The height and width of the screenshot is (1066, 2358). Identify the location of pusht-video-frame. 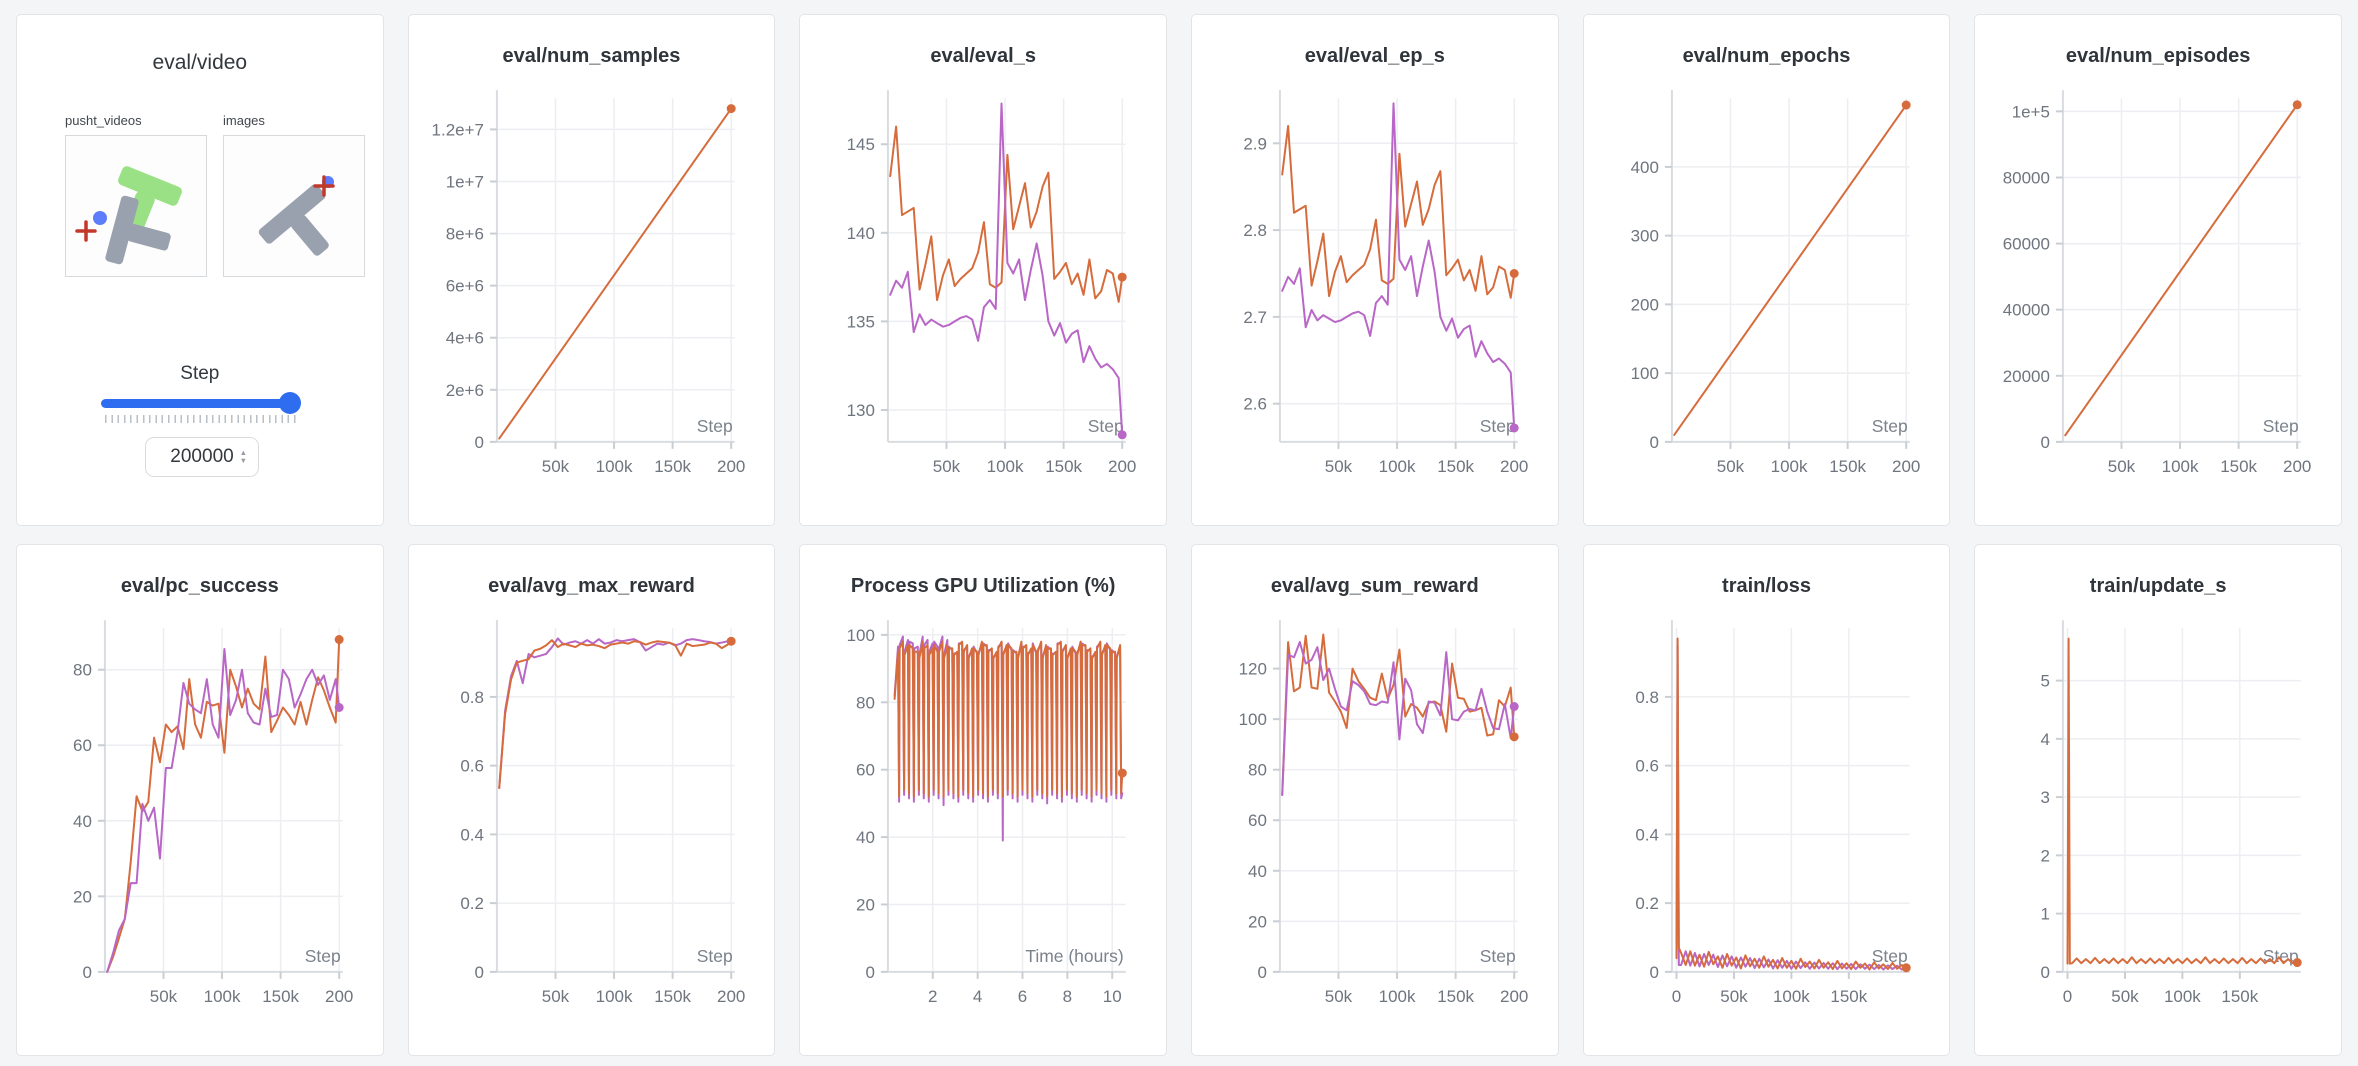
(128, 215).